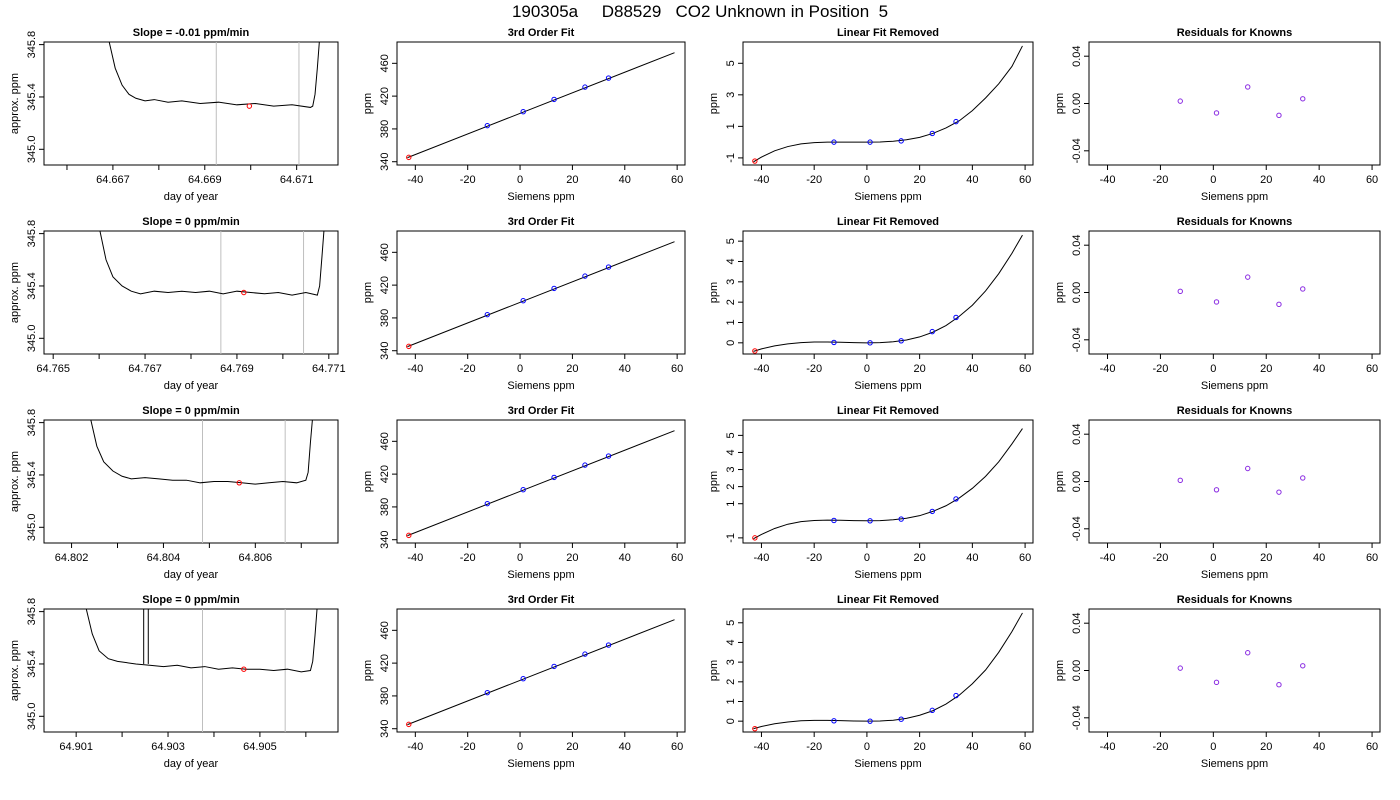 This screenshot has width=1400, height=800. I want to click on residuals-frame, so click(1234, 103).